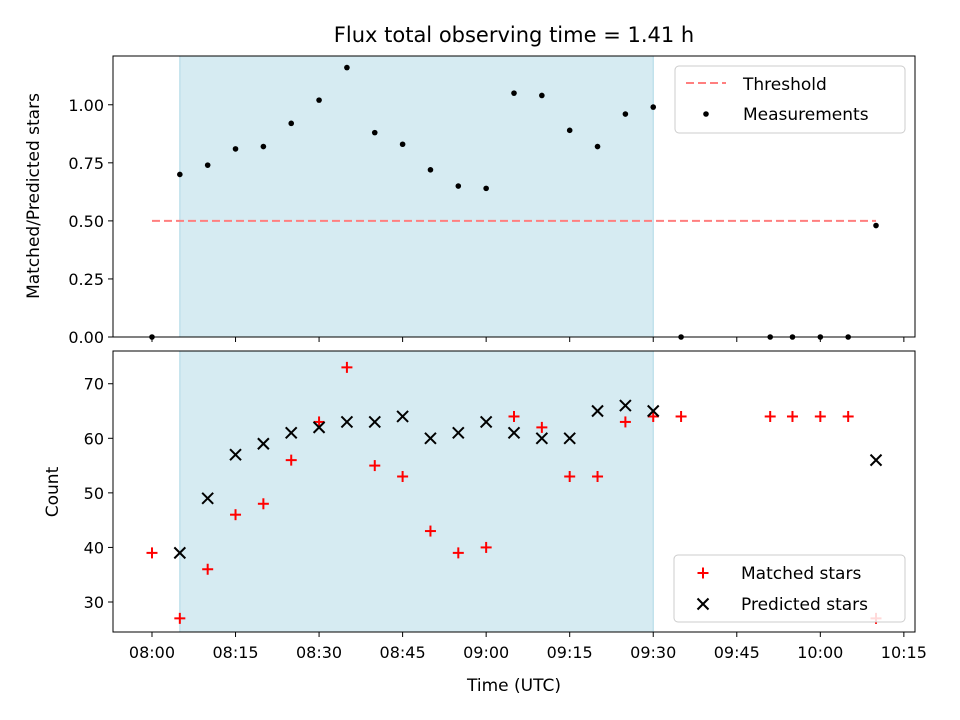 Image resolution: width=960 pixels, height=720 pixels. What do you see at coordinates (319, 652) in the screenshot?
I see `x-tick-label: 08:30` at bounding box center [319, 652].